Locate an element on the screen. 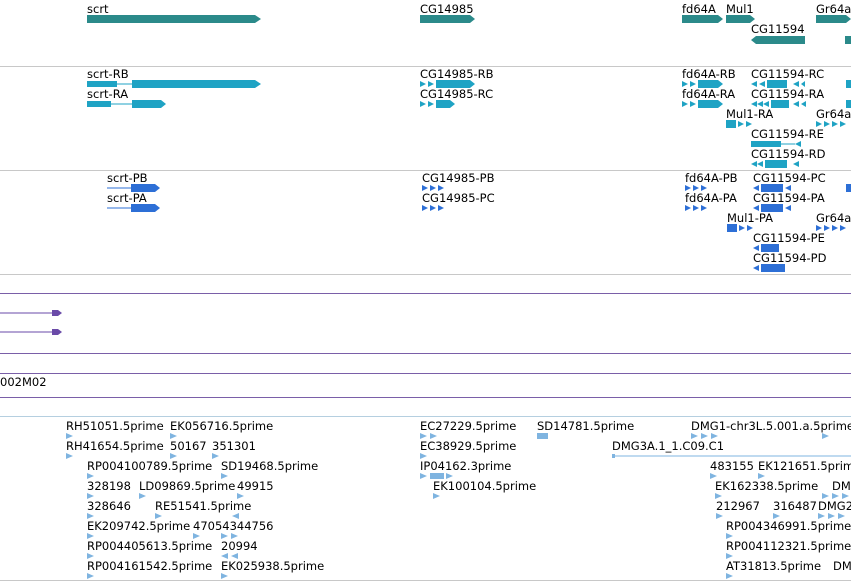 The image size is (851, 582). est-label: RP004161542.5prime is located at coordinates (150, 566).